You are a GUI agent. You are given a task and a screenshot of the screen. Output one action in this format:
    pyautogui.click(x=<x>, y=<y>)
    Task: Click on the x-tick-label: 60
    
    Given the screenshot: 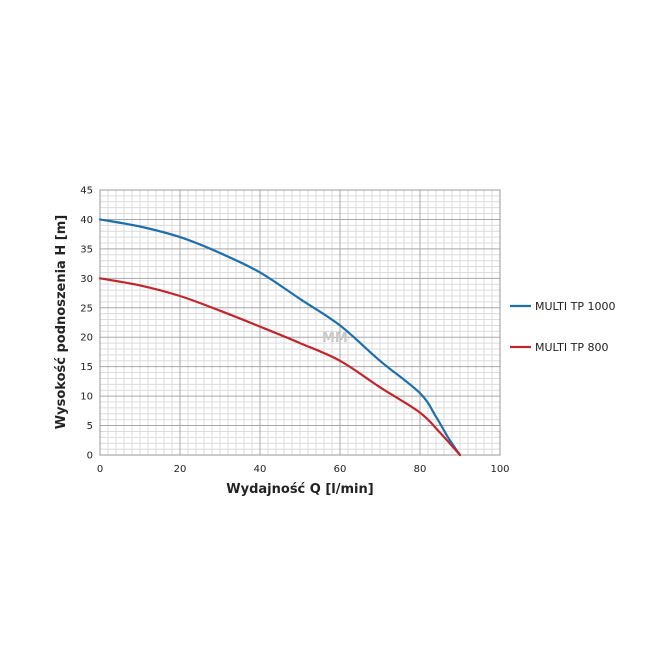 What is the action you would take?
    pyautogui.click(x=340, y=469)
    